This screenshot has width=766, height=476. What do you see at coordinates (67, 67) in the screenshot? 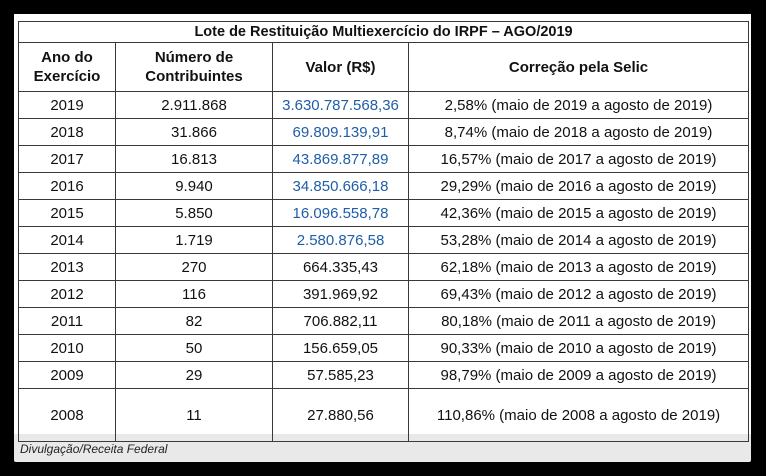
I see `header-ano: Ano do Exercício` at bounding box center [67, 67].